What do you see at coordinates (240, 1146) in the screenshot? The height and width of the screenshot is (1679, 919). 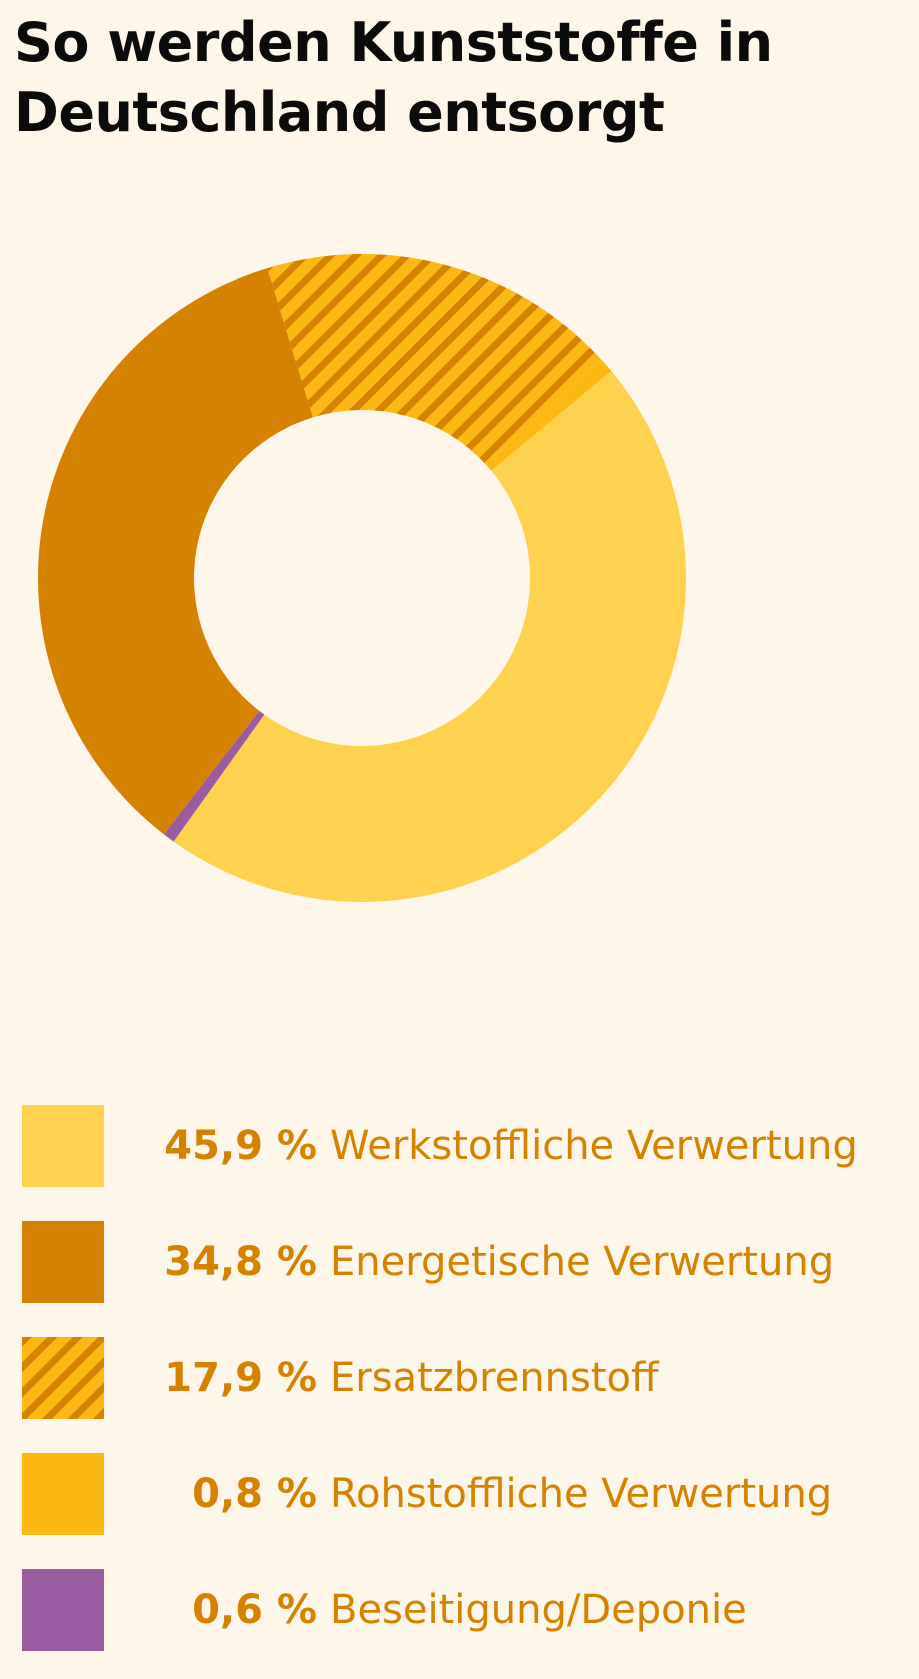 I see `legend-value-werkstoffliche-verwertung: 45,9 %` at bounding box center [240, 1146].